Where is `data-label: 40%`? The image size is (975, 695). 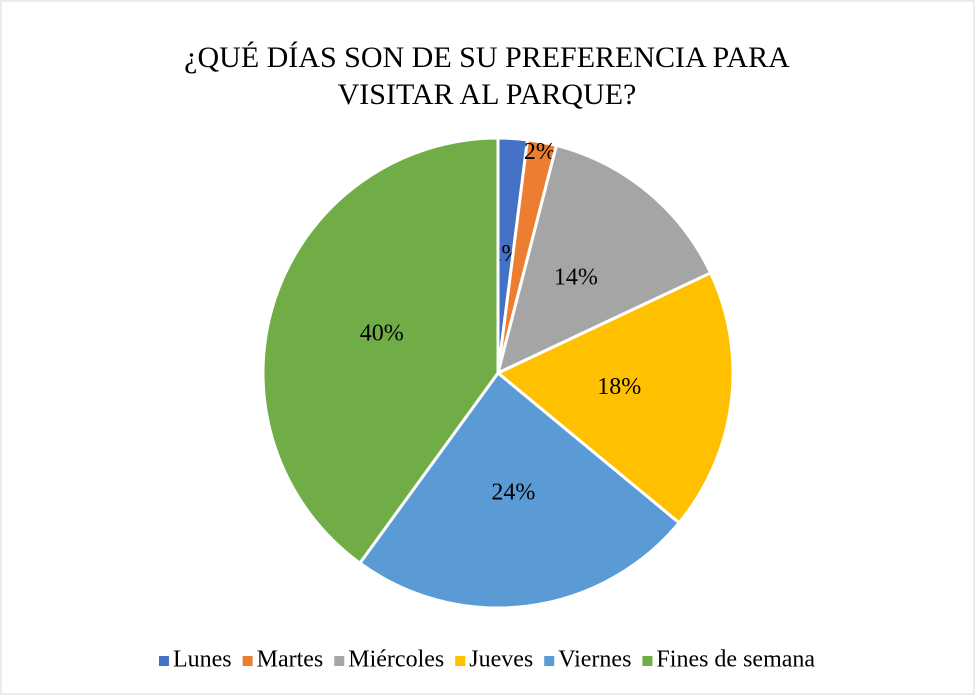 data-label: 40% is located at coordinates (382, 334).